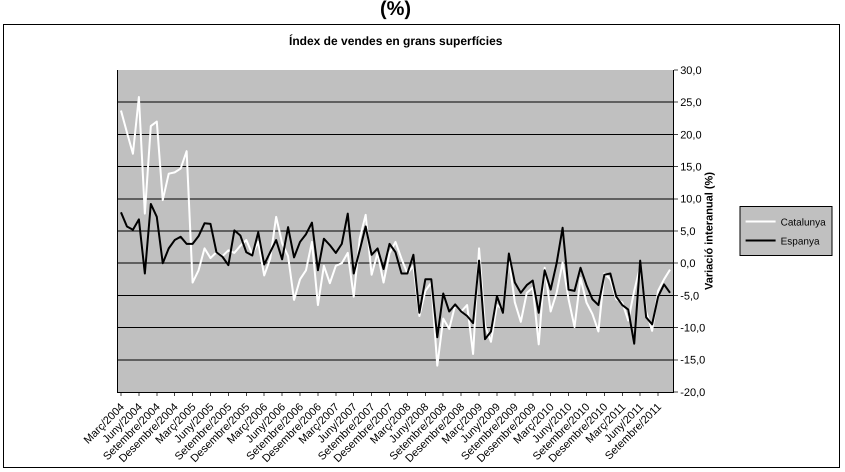 The image size is (845, 472). What do you see at coordinates (396, 10) in the screenshot?
I see `chart-title: (%)` at bounding box center [396, 10].